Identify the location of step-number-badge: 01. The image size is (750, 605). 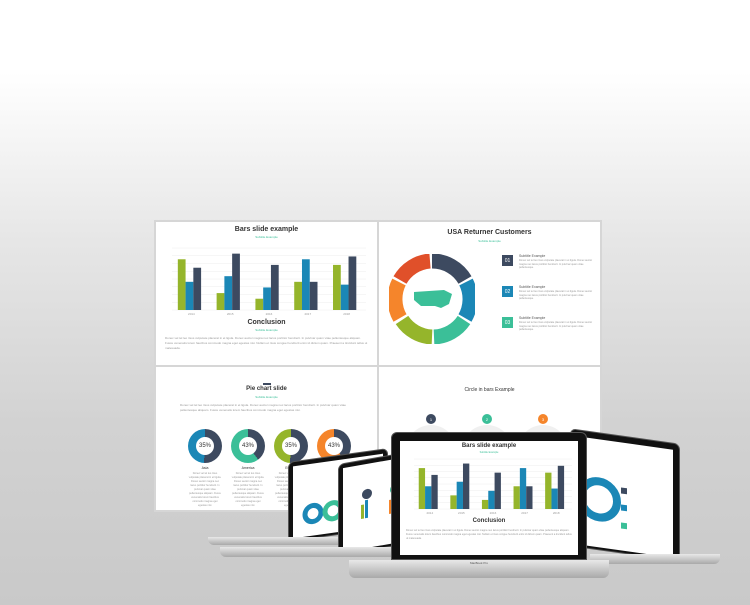
(507, 260).